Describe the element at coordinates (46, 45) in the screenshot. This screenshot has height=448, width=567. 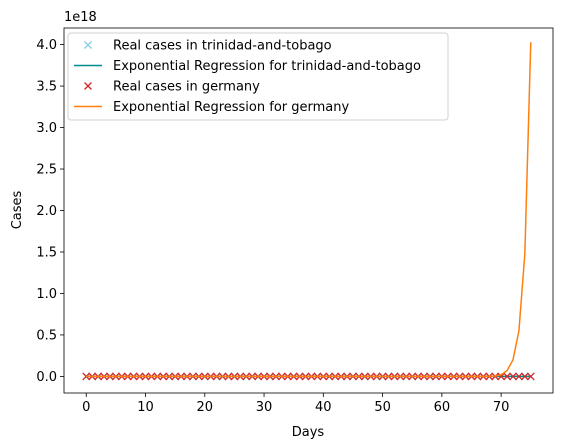
I see `y-tick-label-8: 4.0` at that location.